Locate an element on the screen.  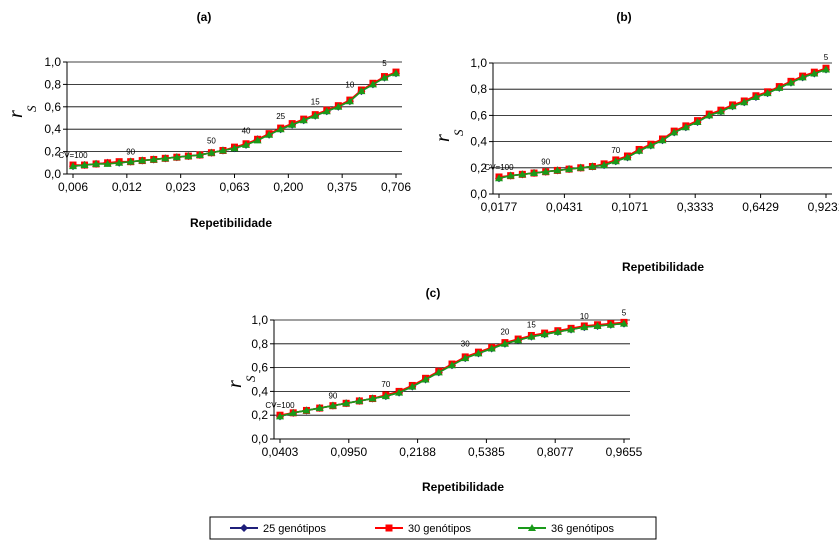
x-tick-label: 0,023 is located at coordinates (181, 187).